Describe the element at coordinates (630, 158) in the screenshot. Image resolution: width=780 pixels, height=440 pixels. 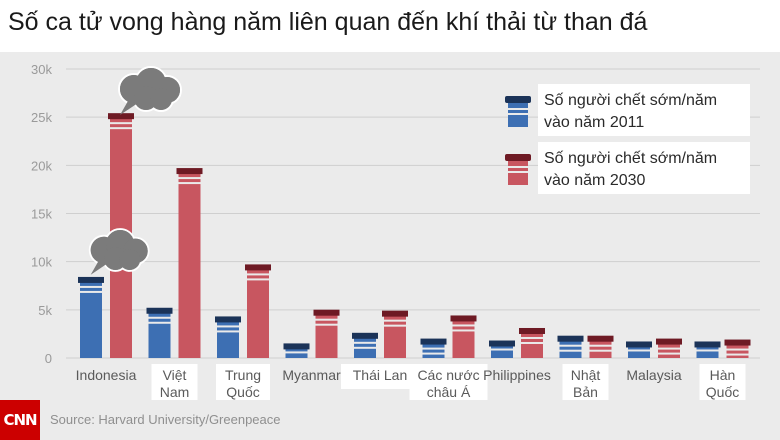
I see `legend-label: Số người chết sớm/năm` at that location.